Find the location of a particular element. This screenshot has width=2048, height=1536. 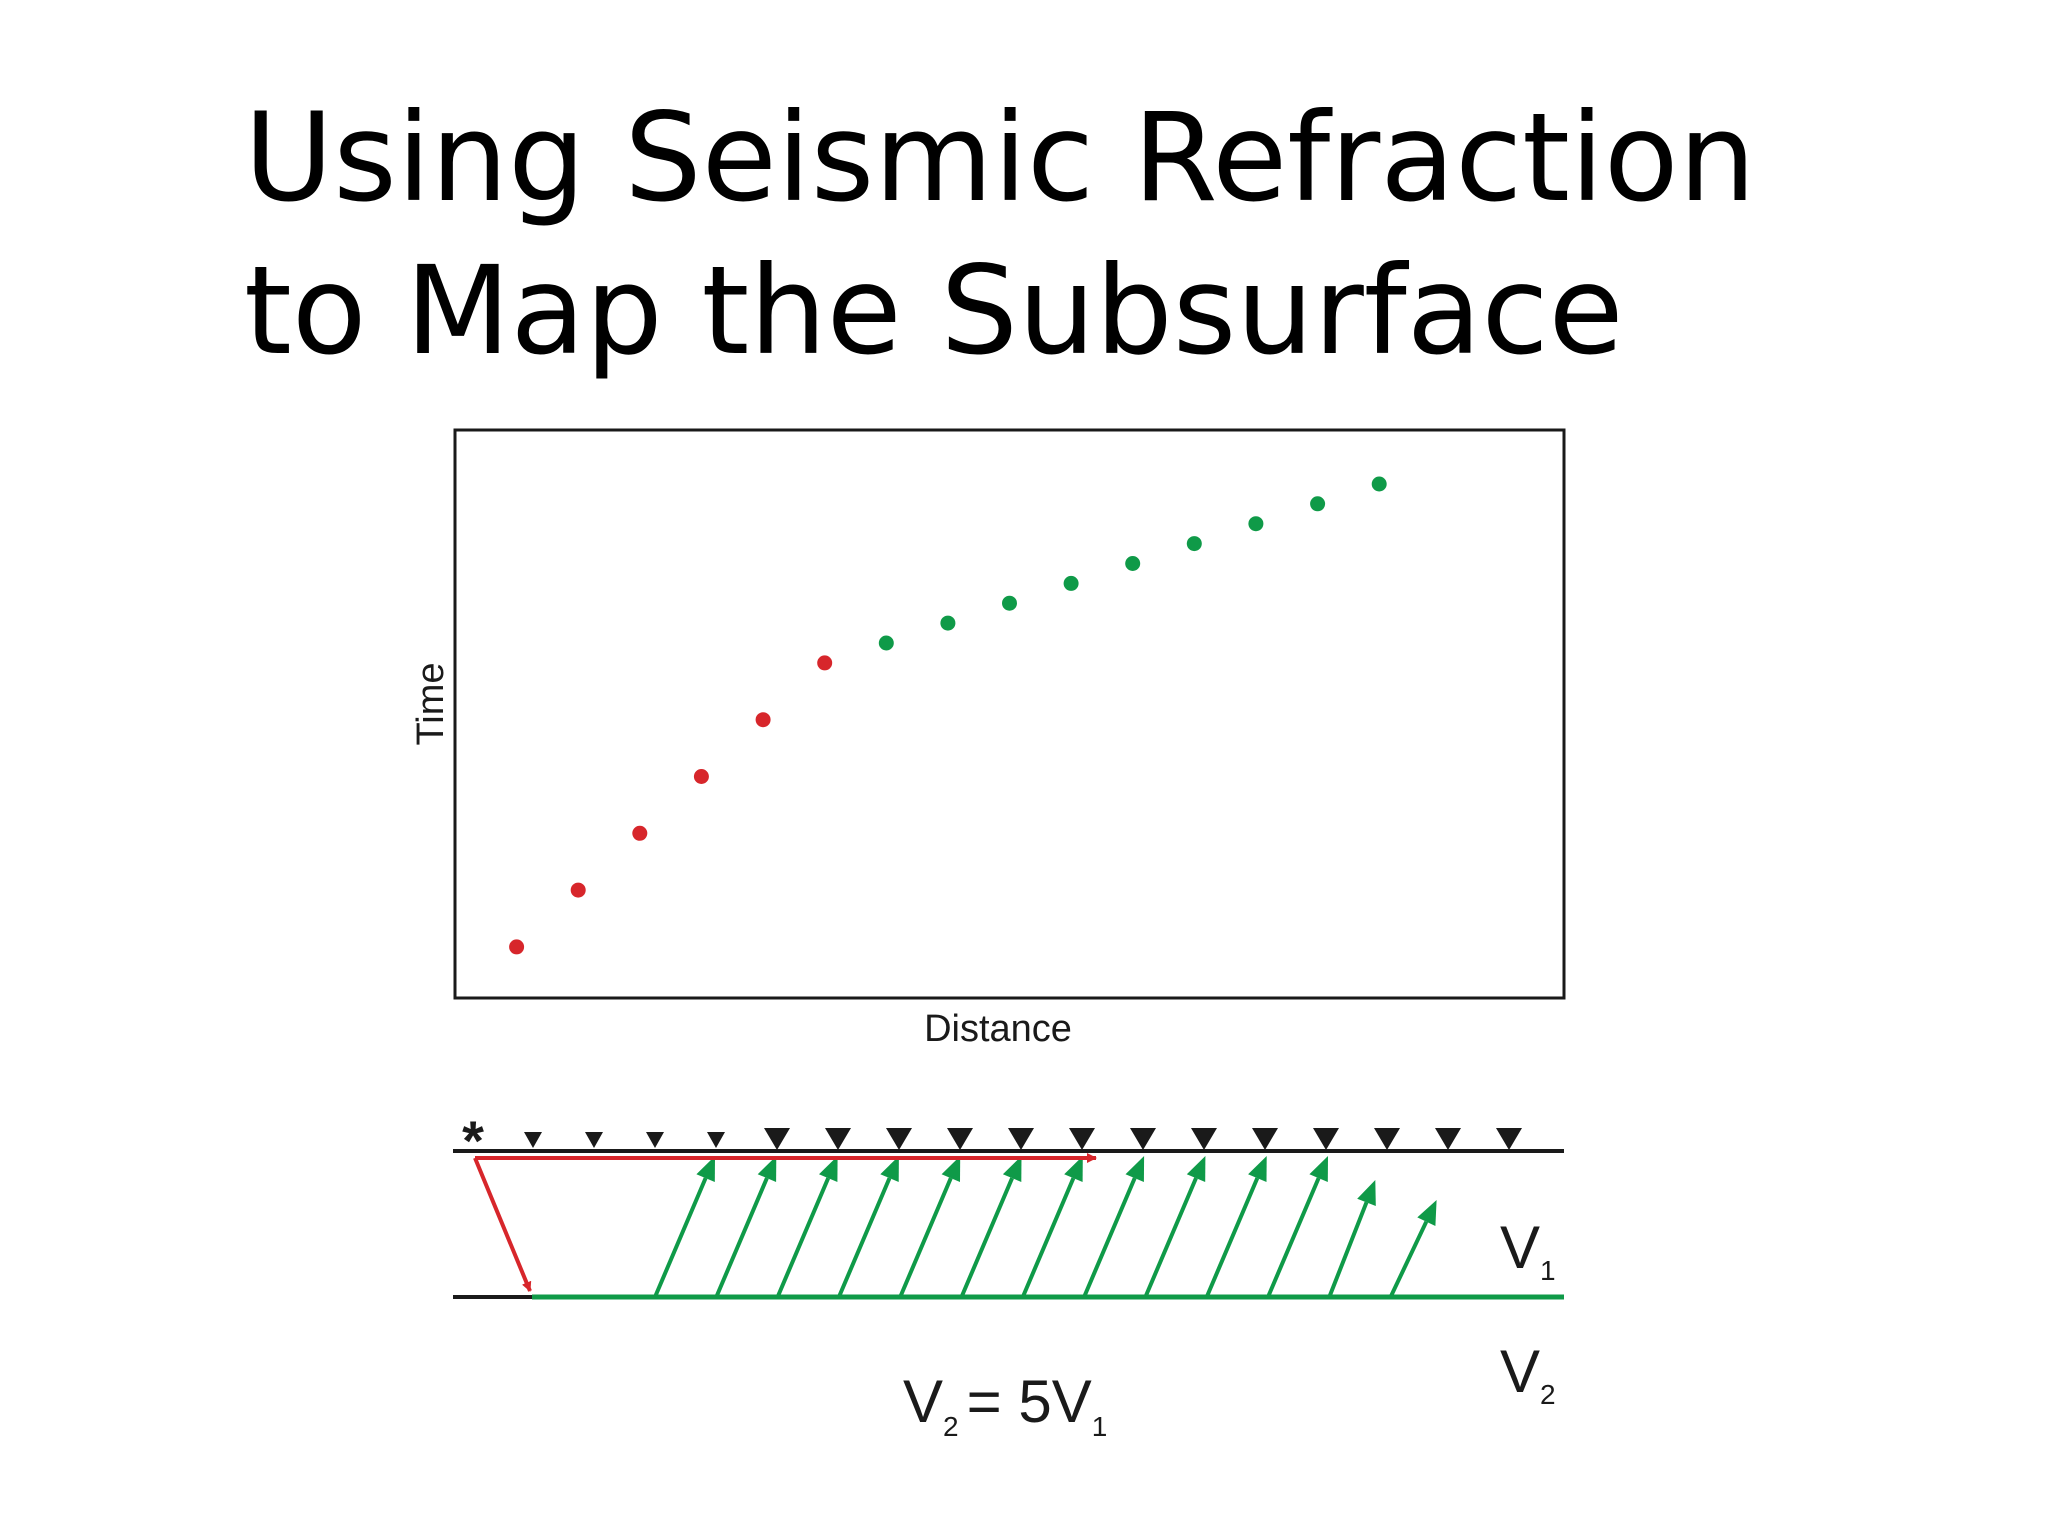

title-line-1: Using Seismic Refraction is located at coordinates (1000, 158).